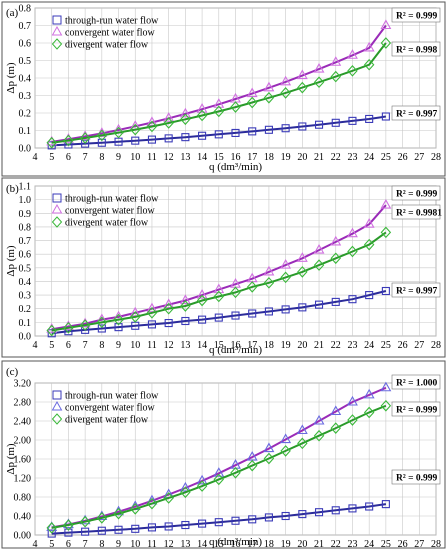  Describe the element at coordinates (236, 345) in the screenshot. I see `x-tick-label: 16` at that location.